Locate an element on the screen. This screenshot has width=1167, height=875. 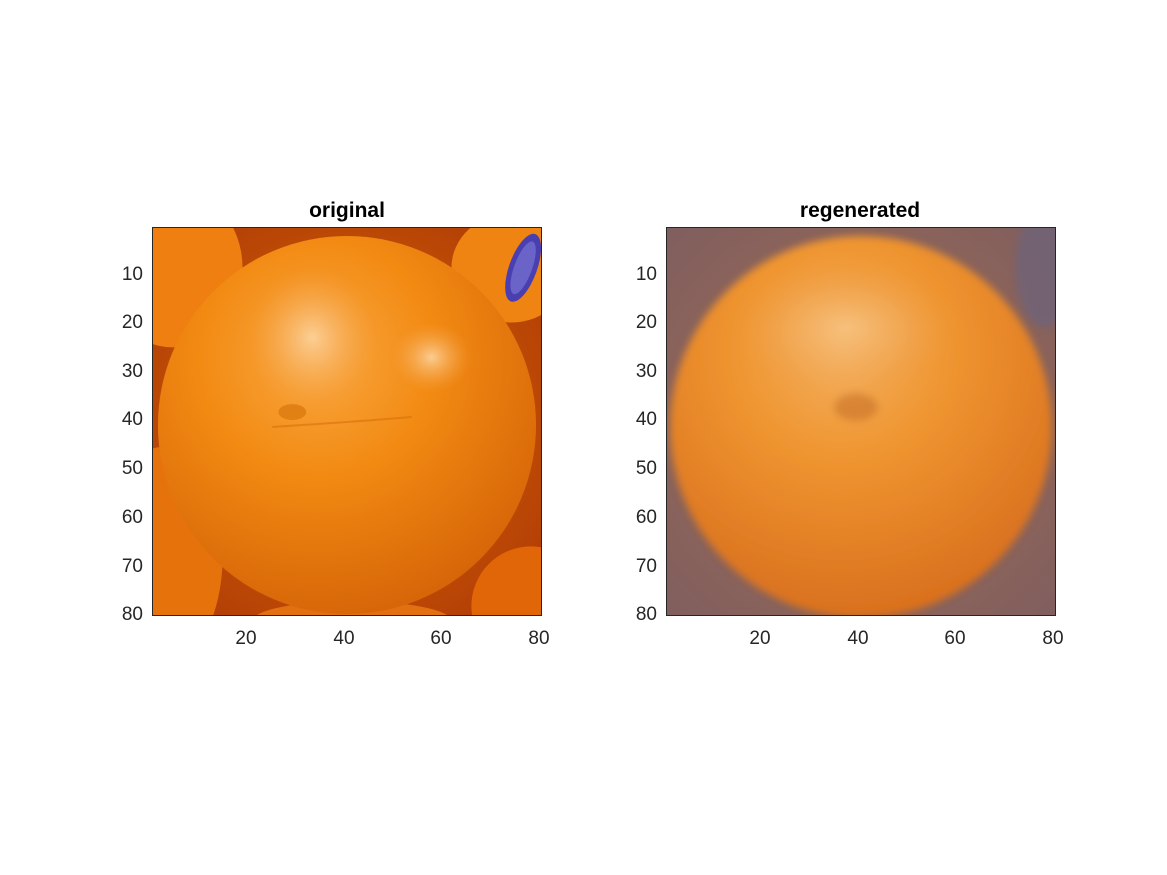
ytick-original-30: 30 is located at coordinates (132, 371).